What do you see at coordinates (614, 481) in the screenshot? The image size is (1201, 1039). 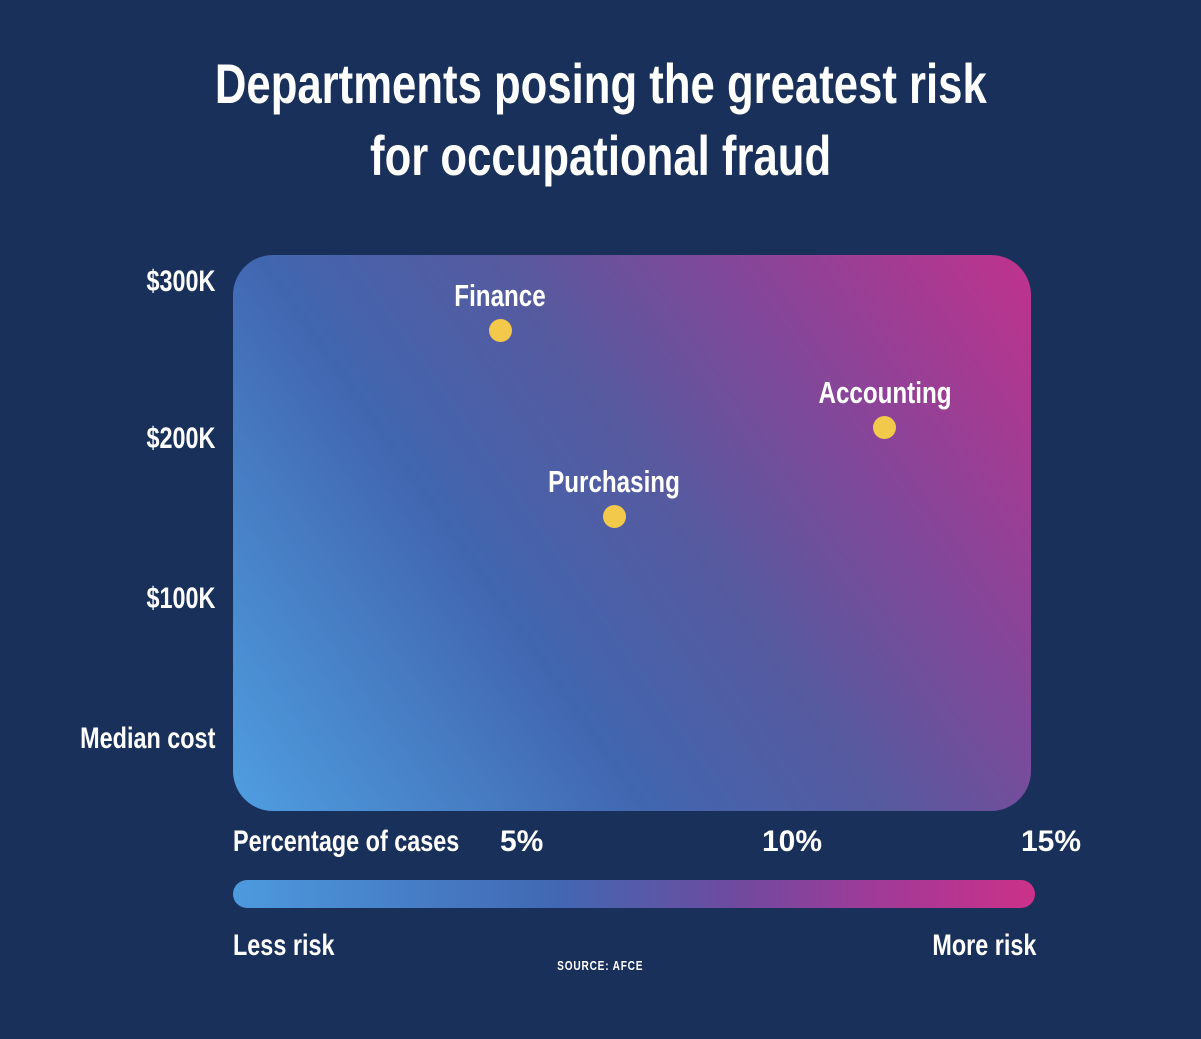 I see `data-point-label-purchasing: Purchasing` at bounding box center [614, 481].